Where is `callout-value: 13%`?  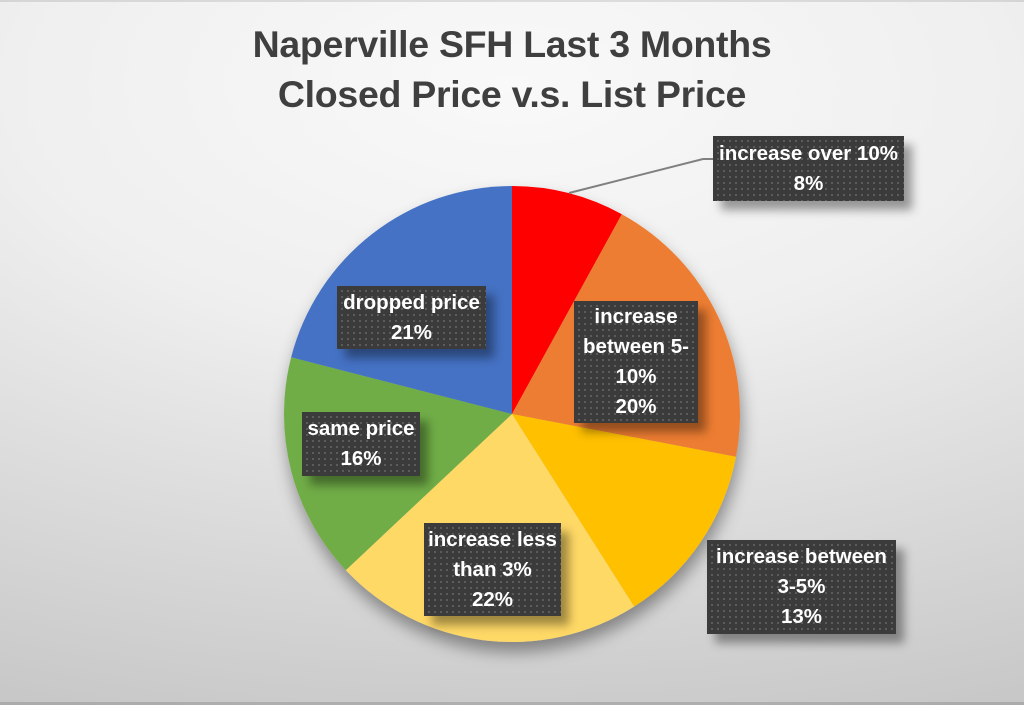 callout-value: 13% is located at coordinates (801, 616).